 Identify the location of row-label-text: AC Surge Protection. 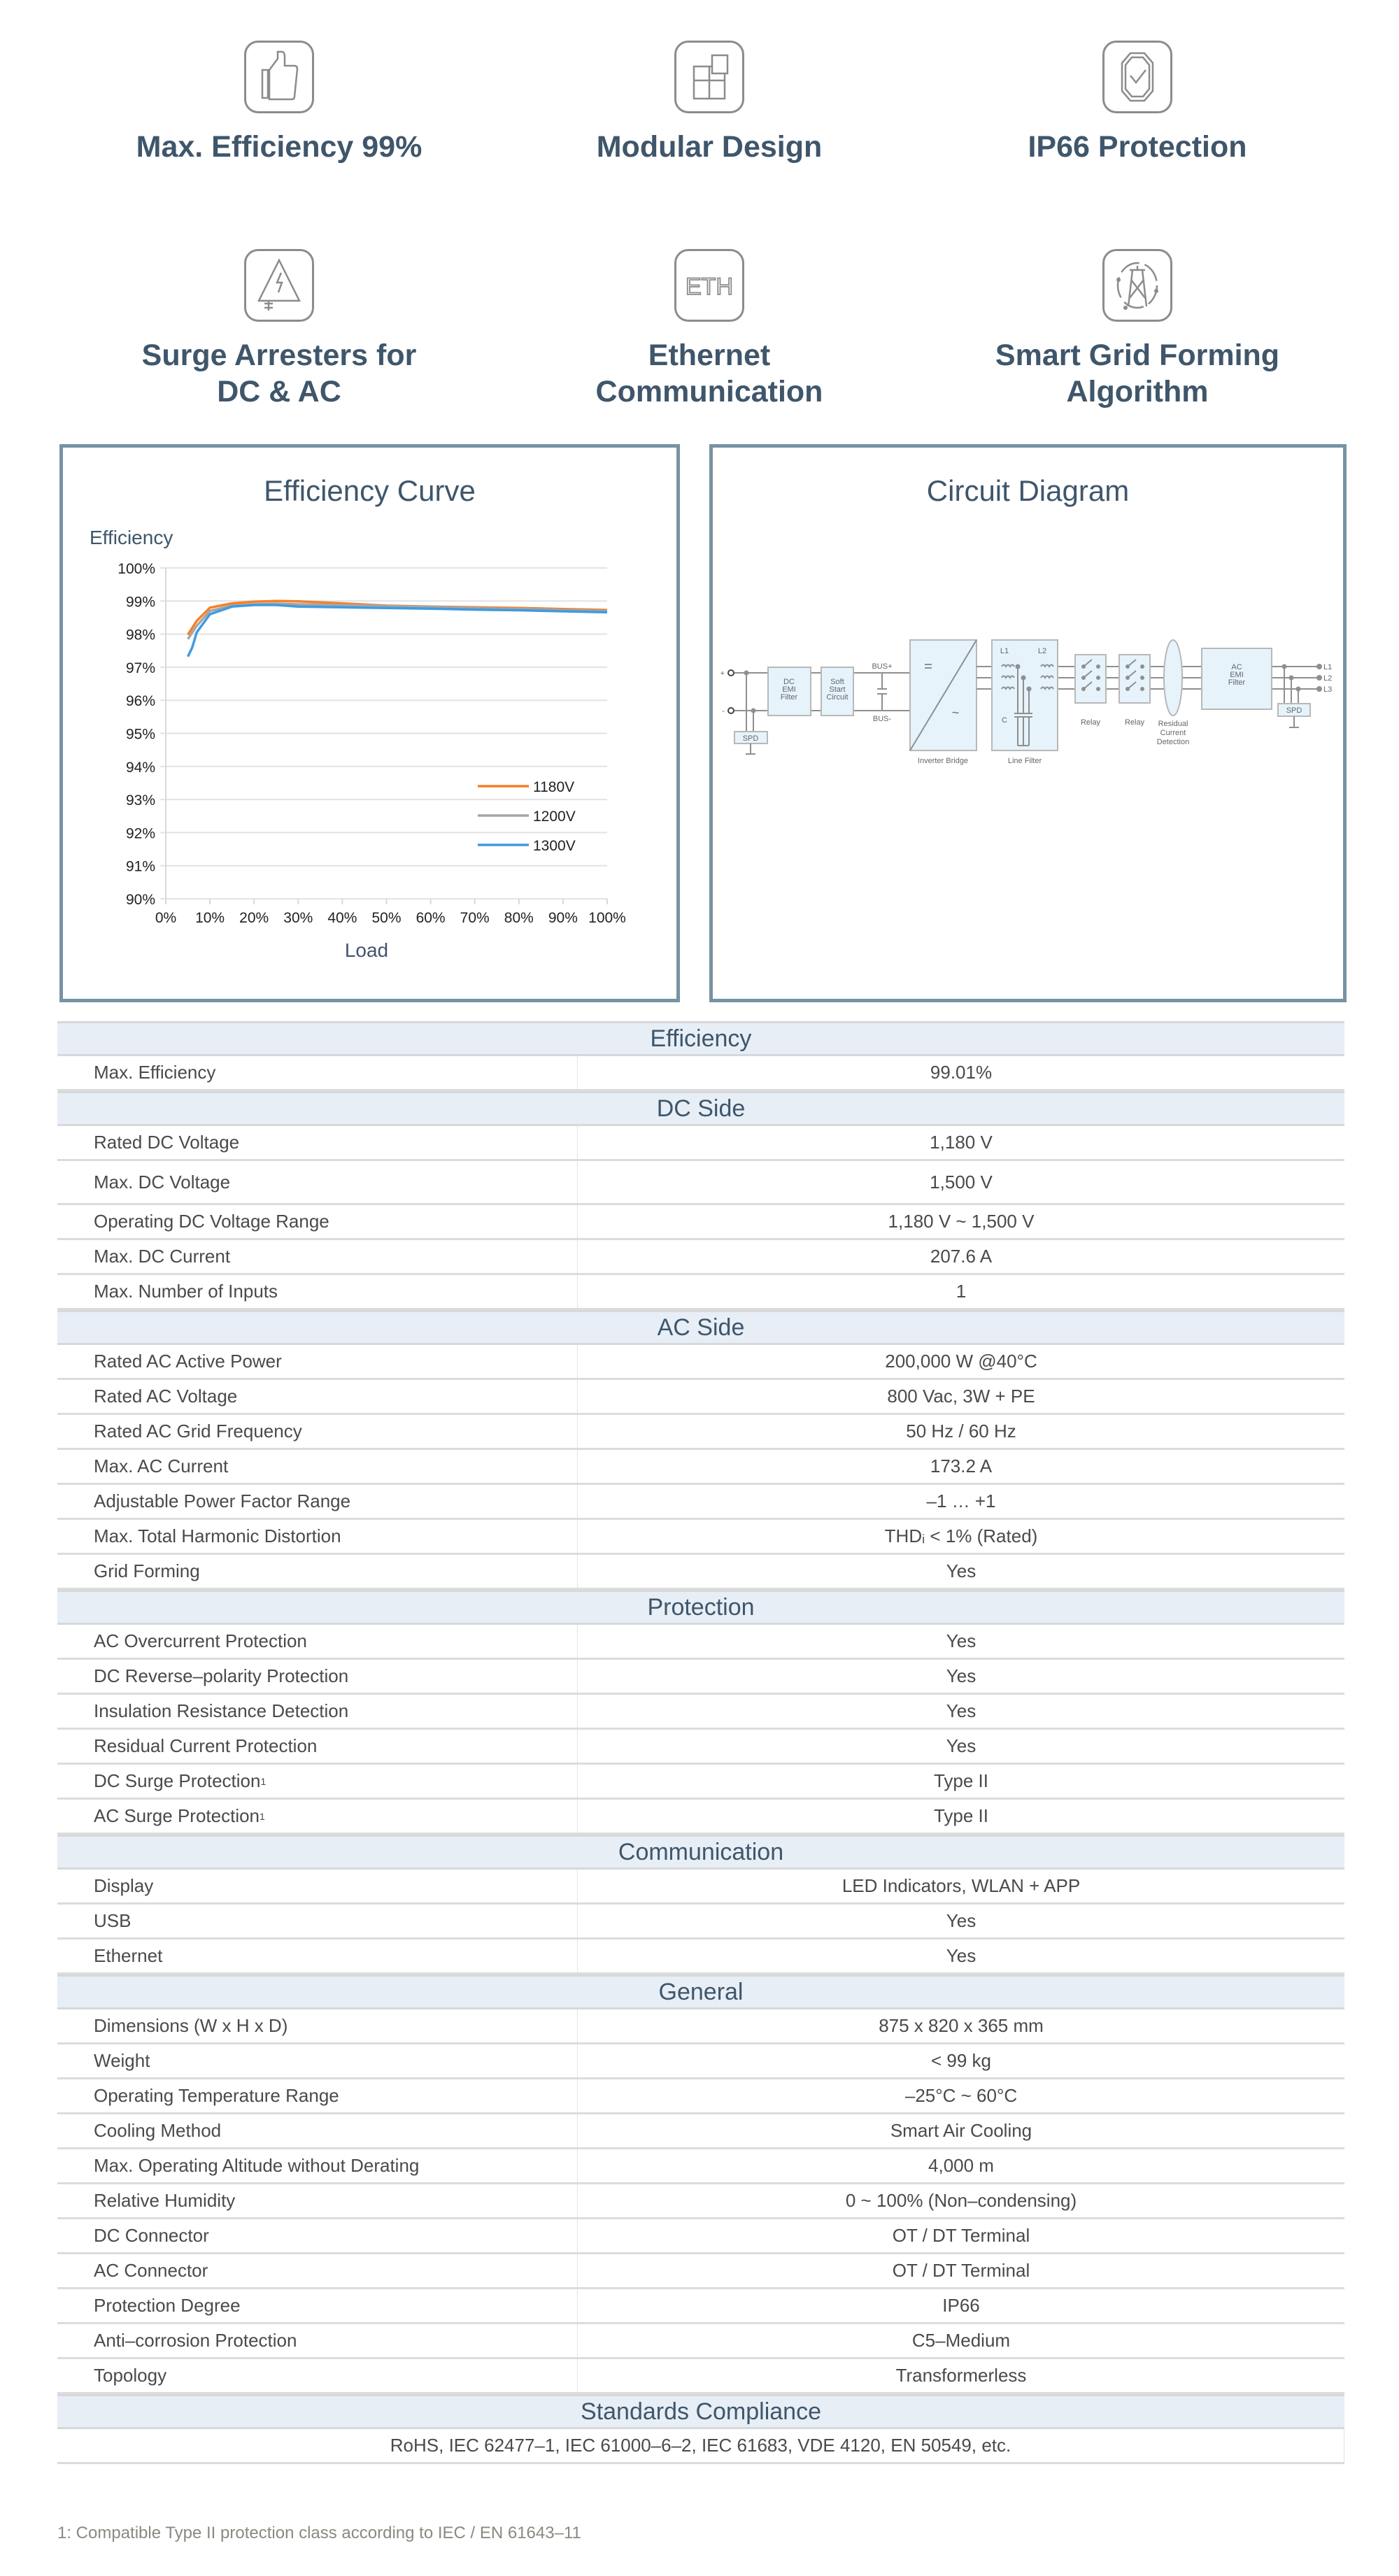
(177, 1815).